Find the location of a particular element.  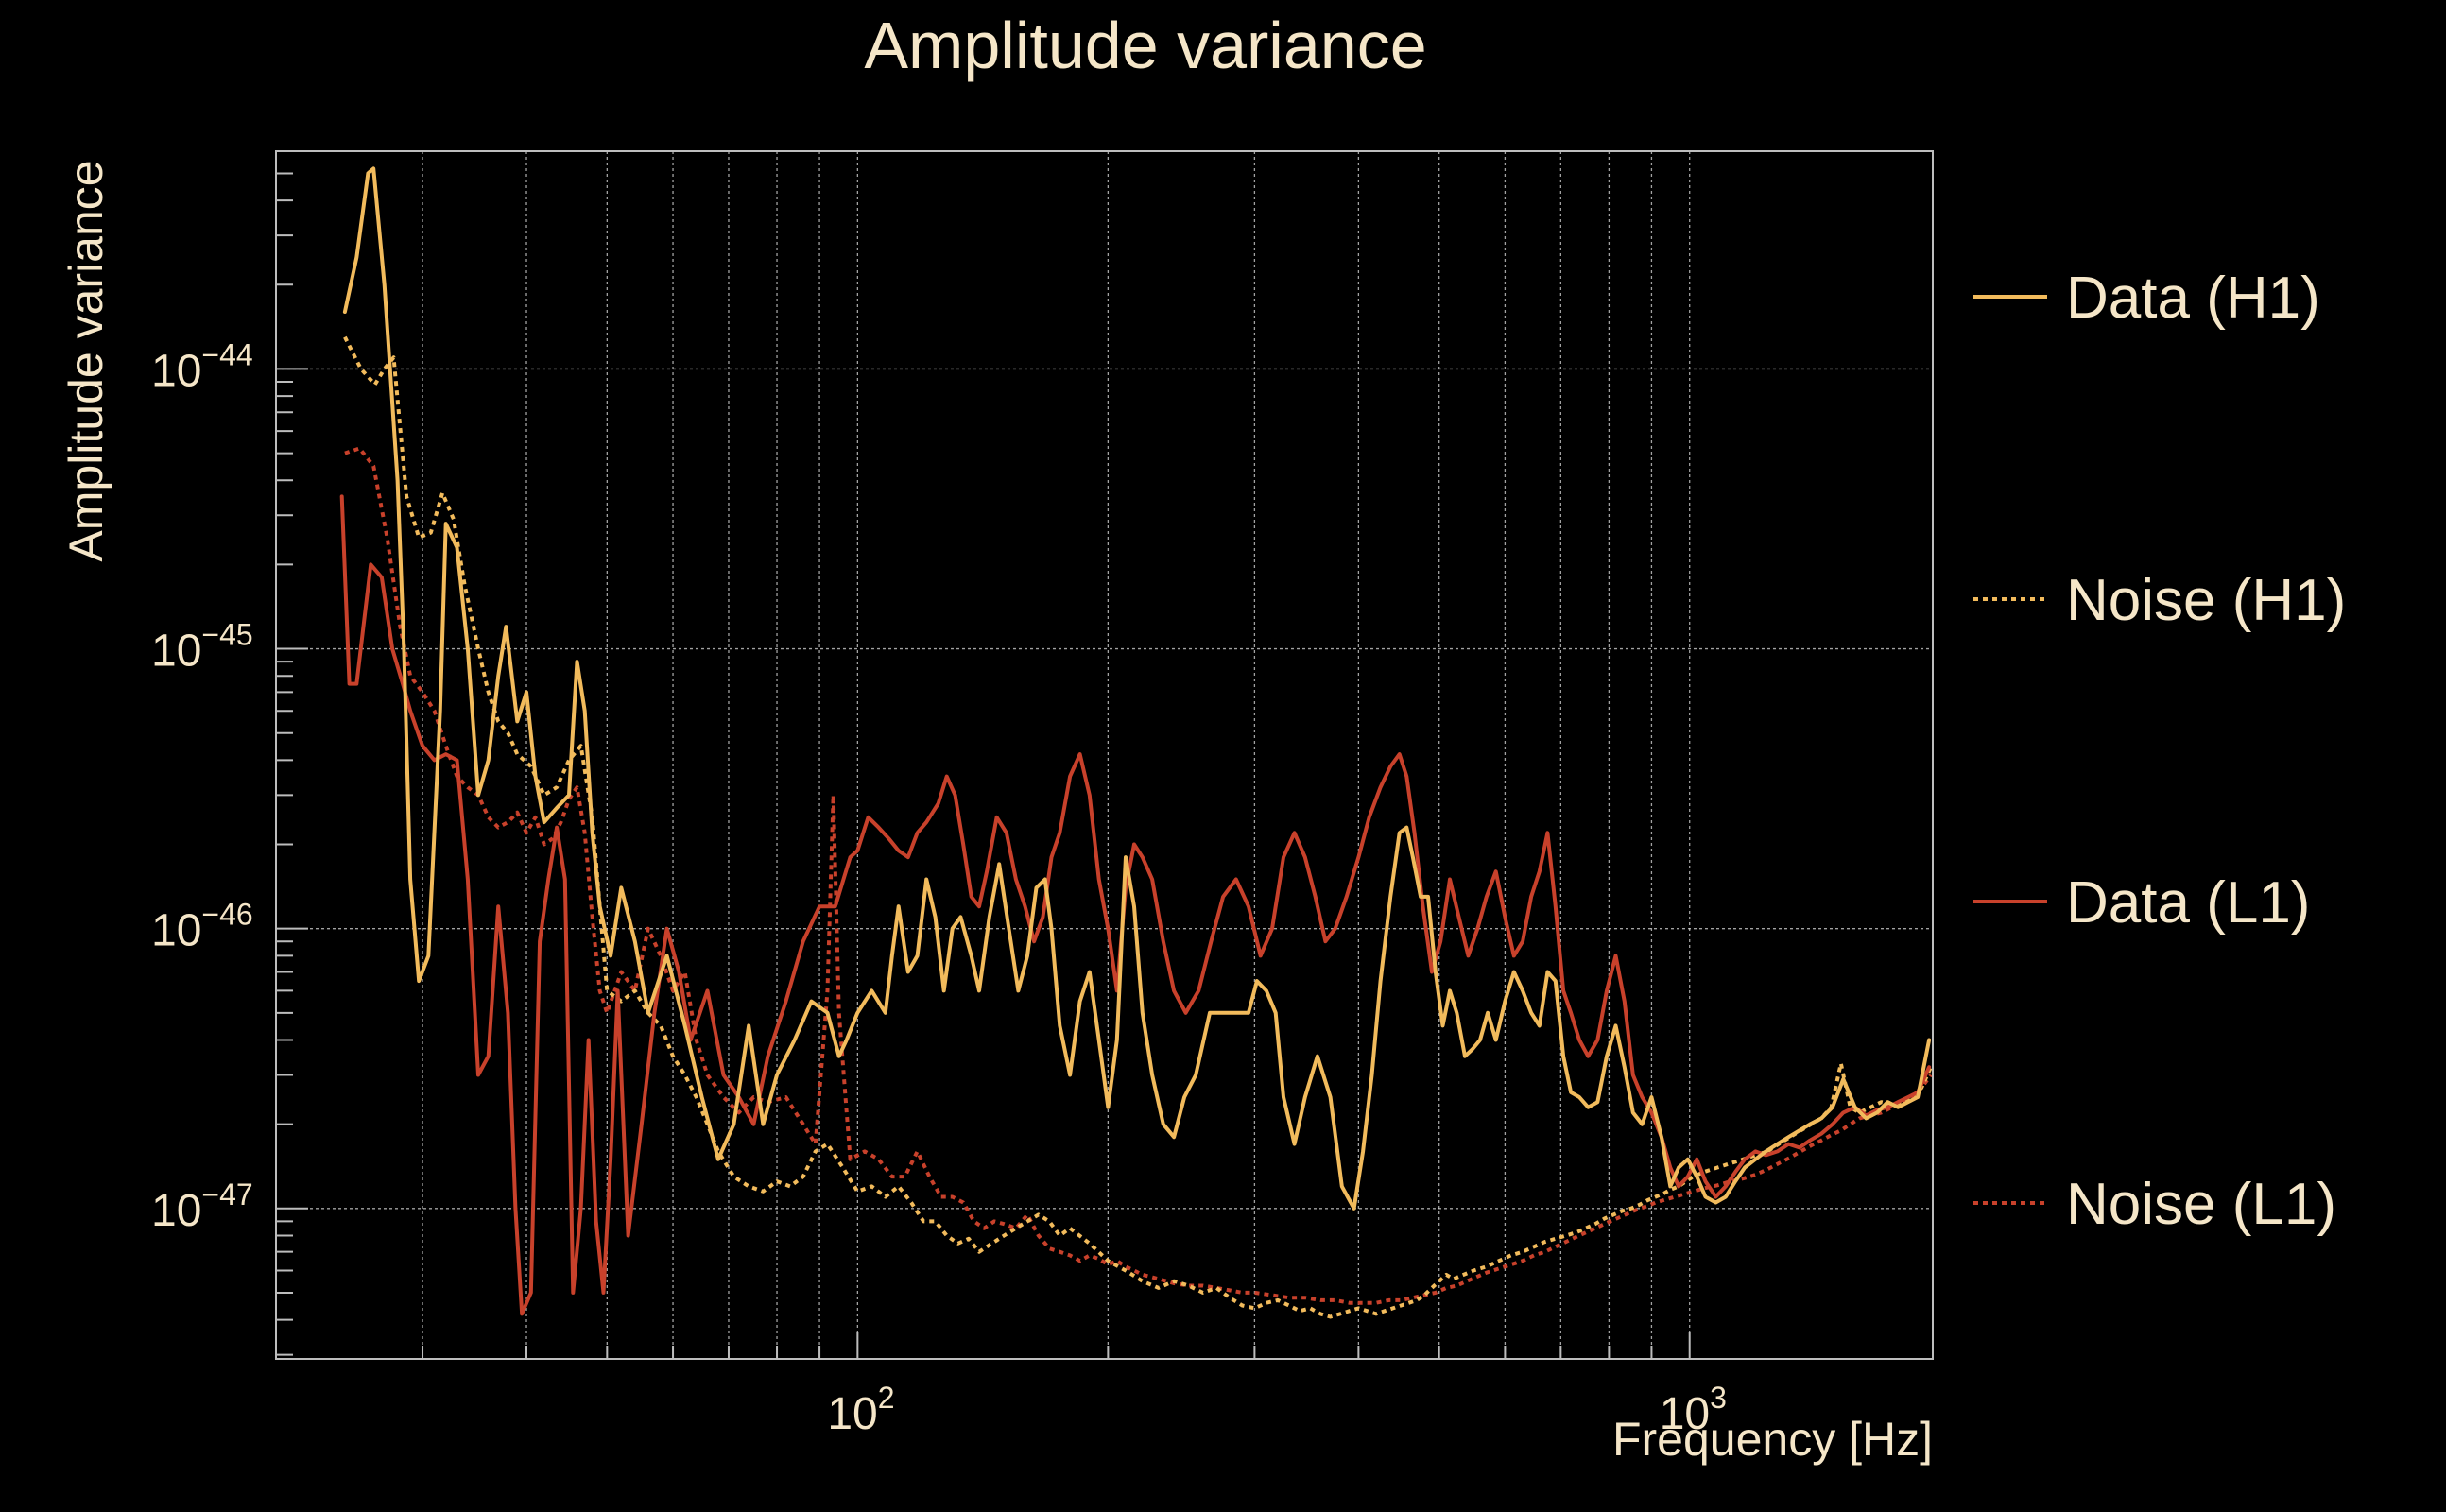

y-tick-label: 10−46 is located at coordinates (202, 927).